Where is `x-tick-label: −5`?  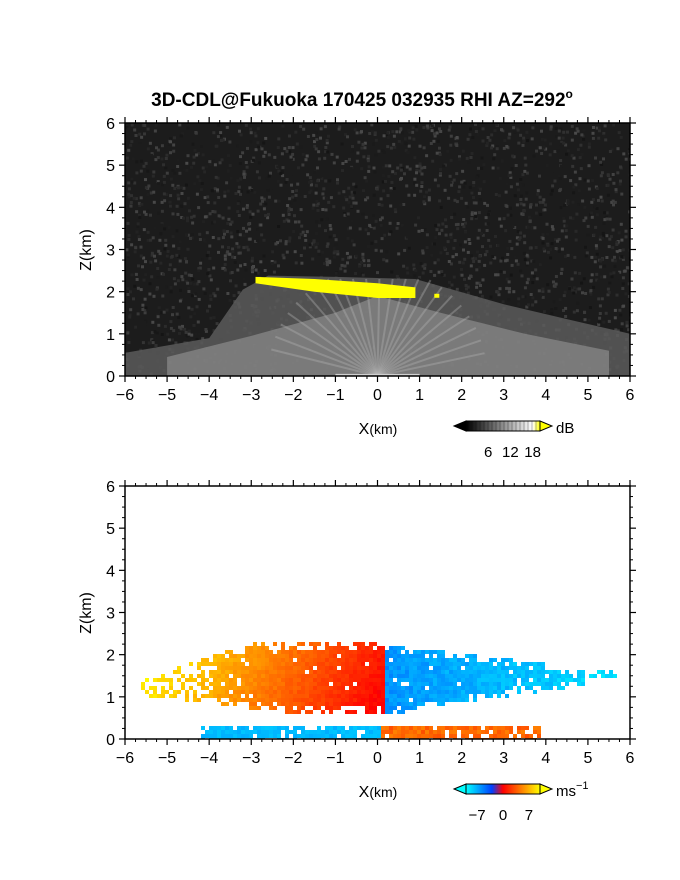 x-tick-label: −5 is located at coordinates (167, 395).